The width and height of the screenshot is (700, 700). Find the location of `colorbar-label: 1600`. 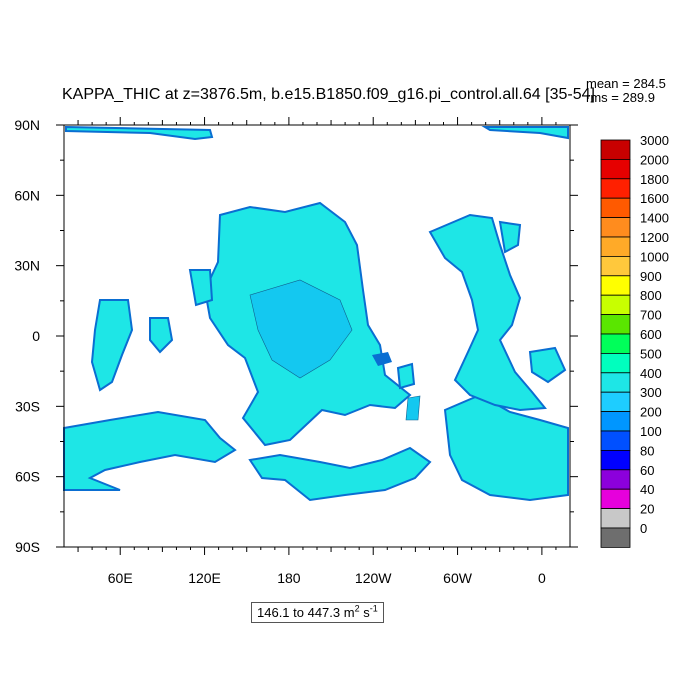

colorbar-label: 1600 is located at coordinates (654, 198).